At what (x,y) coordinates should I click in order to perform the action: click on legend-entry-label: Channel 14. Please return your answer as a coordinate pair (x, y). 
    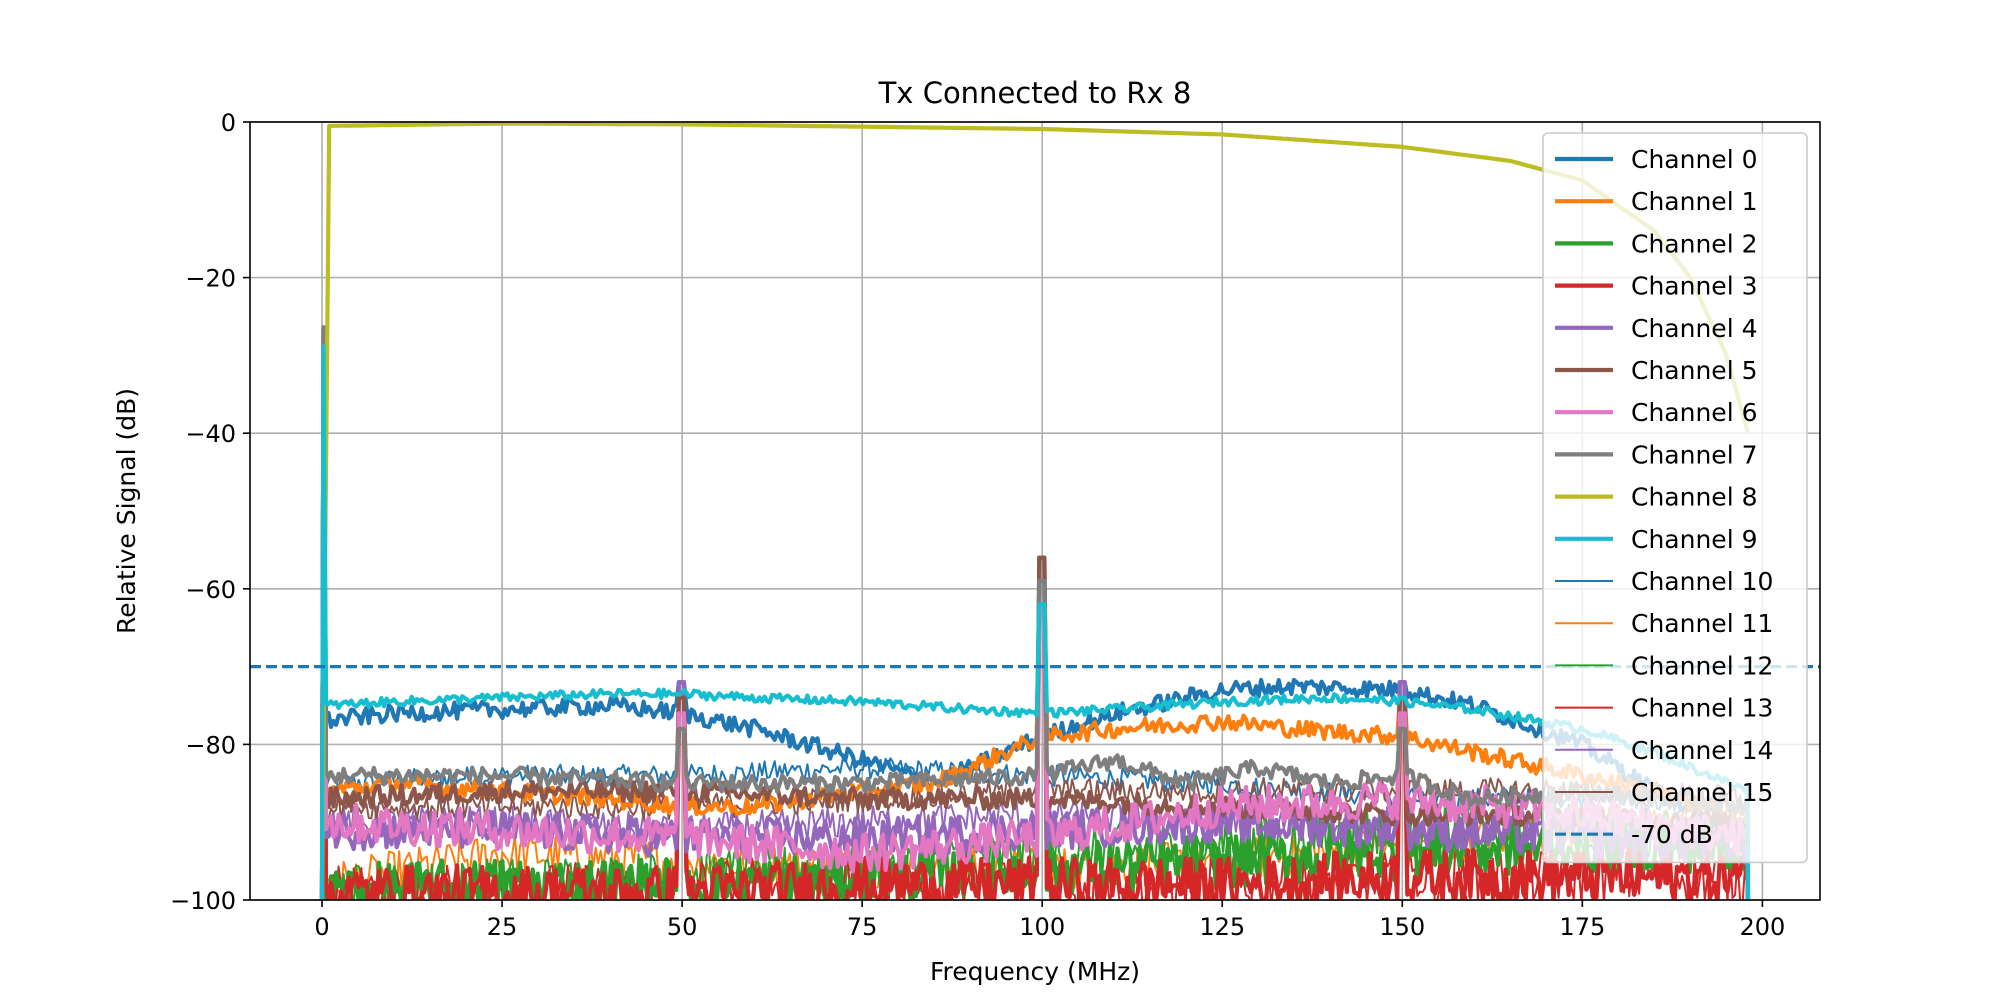
    Looking at the image, I should click on (1702, 750).